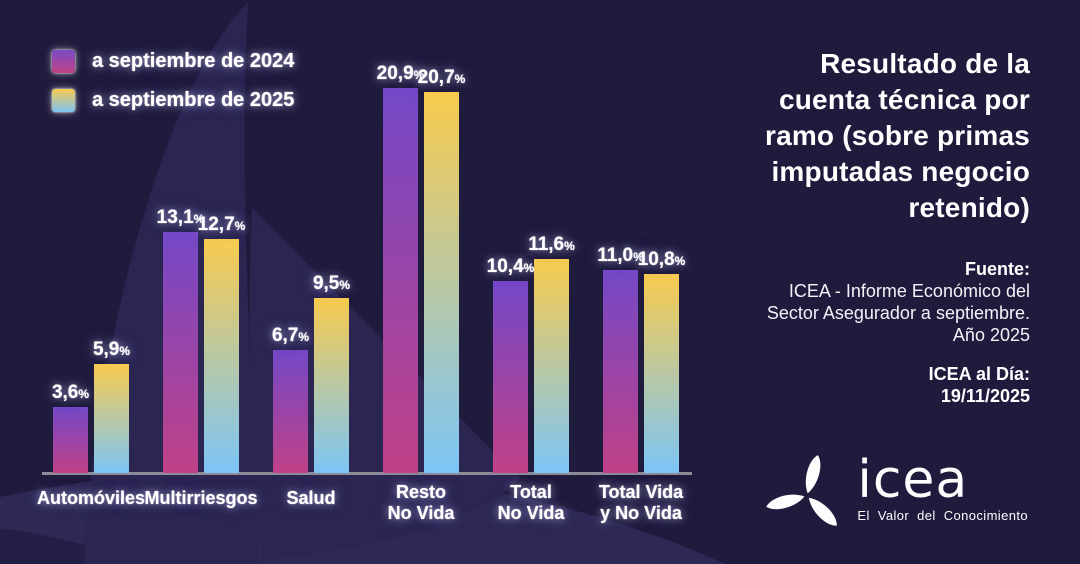 The image size is (1080, 564). What do you see at coordinates (70, 440) in the screenshot?
I see `bar-series1-cat1` at bounding box center [70, 440].